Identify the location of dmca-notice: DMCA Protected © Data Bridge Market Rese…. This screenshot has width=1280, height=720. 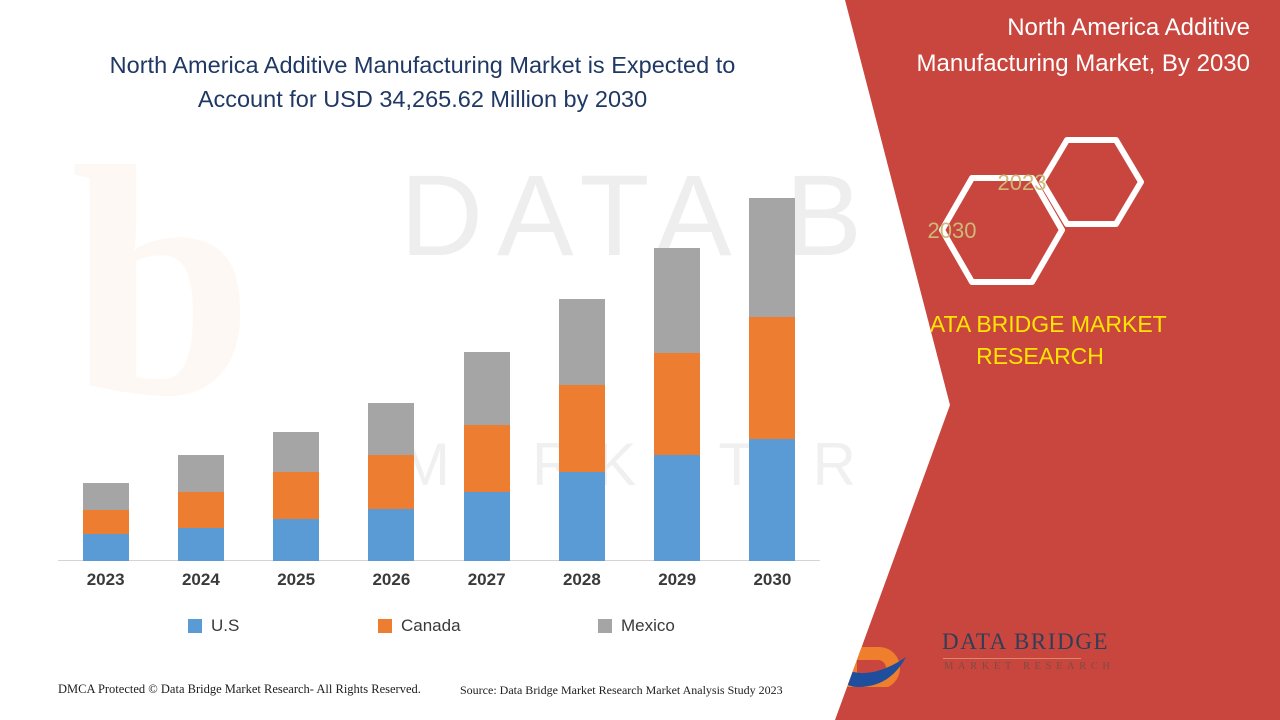
(239, 689).